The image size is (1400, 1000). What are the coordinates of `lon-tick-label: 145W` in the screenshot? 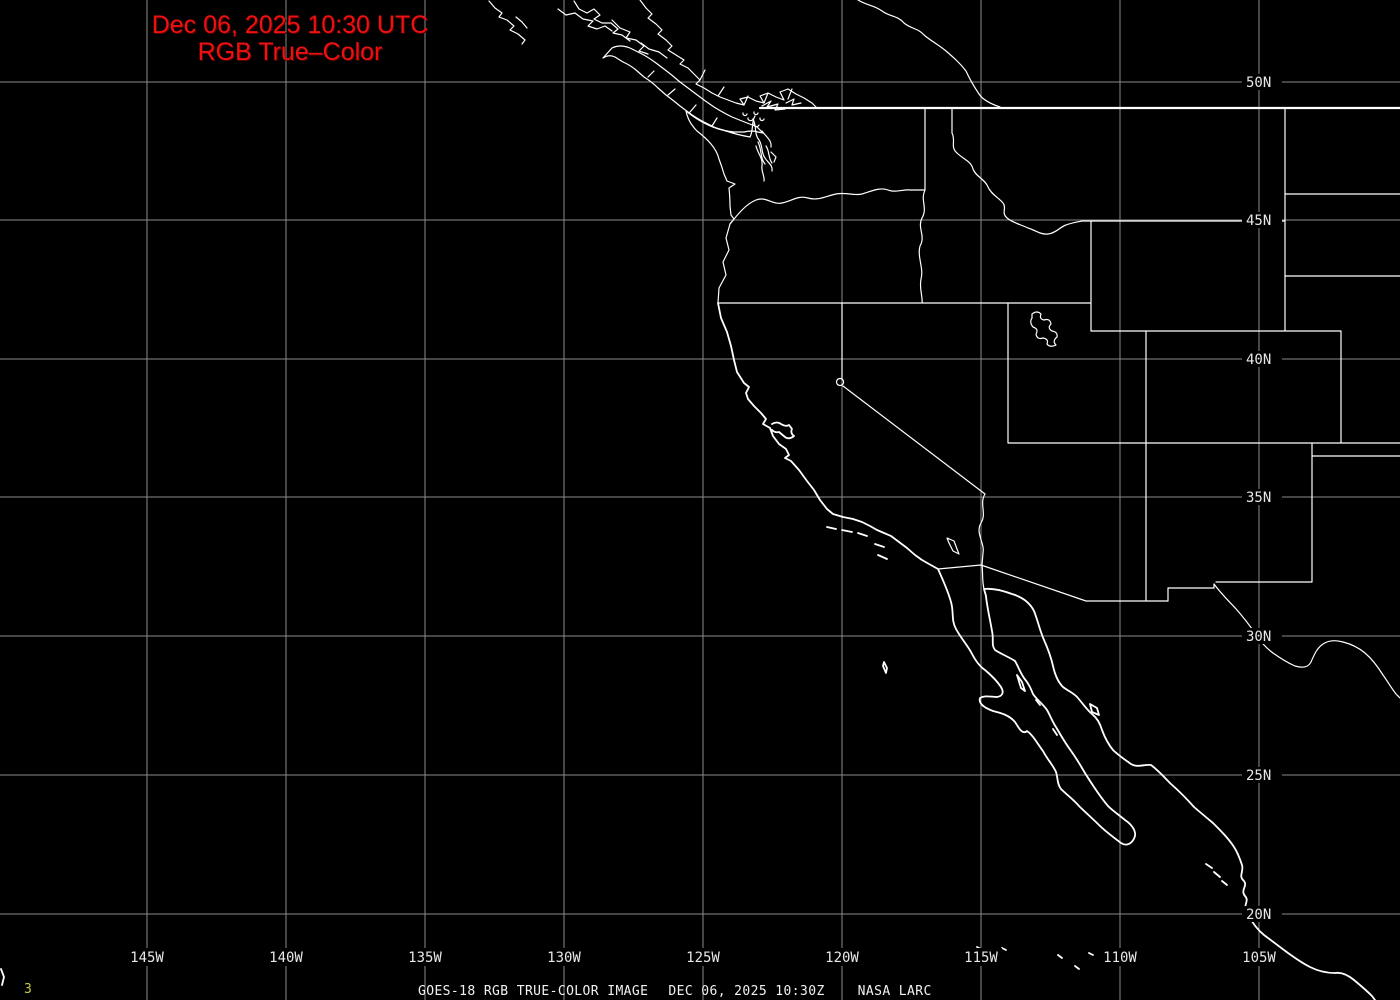 It's located at (147, 958).